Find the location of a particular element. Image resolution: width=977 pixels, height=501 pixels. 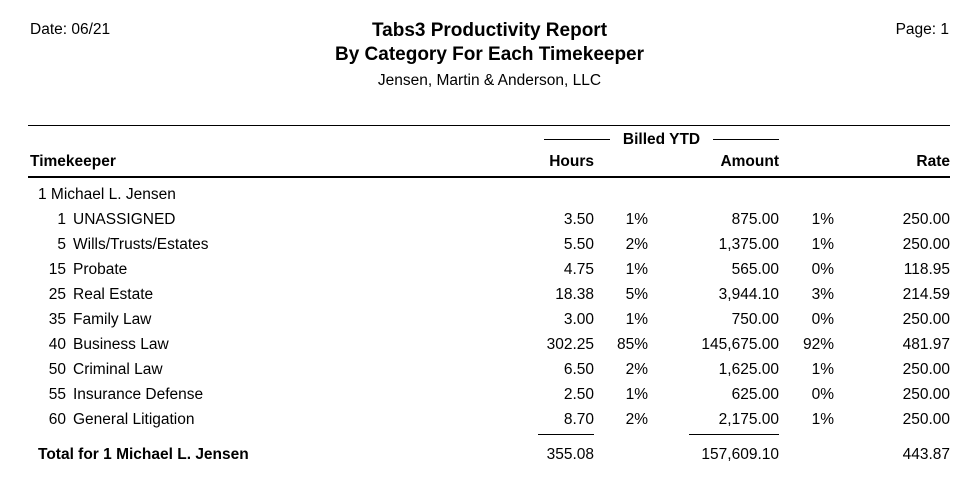

category-cell: 1 UNASSIGNED is located at coordinates (266, 219).